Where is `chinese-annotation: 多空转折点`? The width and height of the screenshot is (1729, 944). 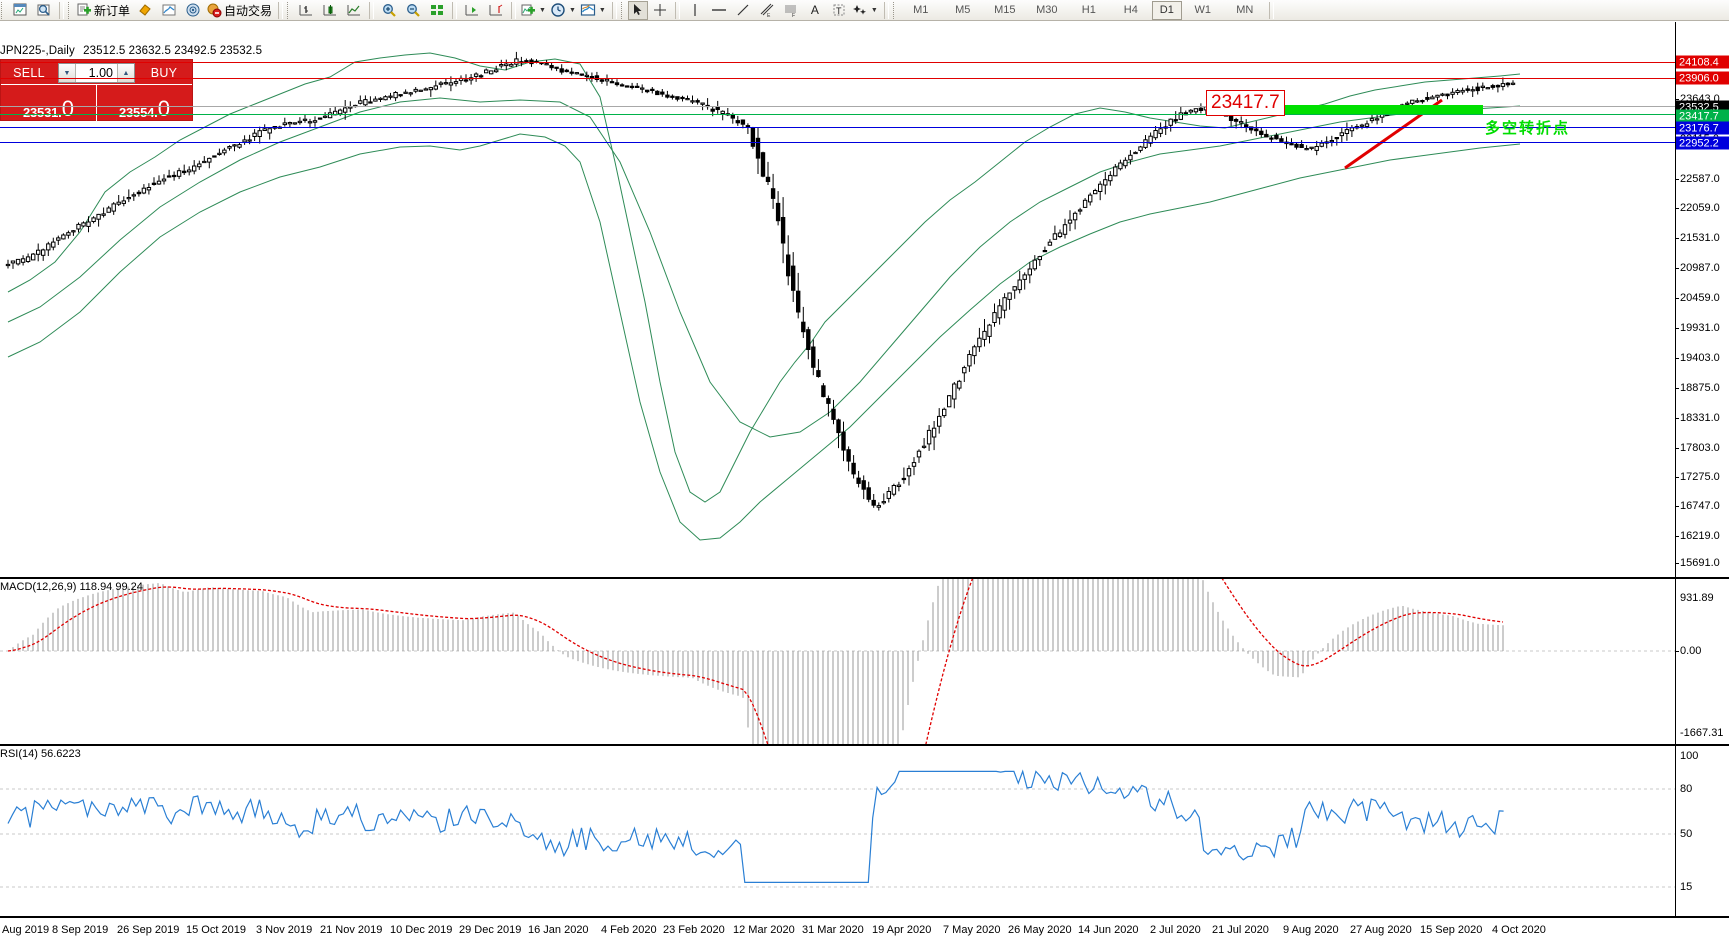
chinese-annotation: 多空转折点 is located at coordinates (1528, 128).